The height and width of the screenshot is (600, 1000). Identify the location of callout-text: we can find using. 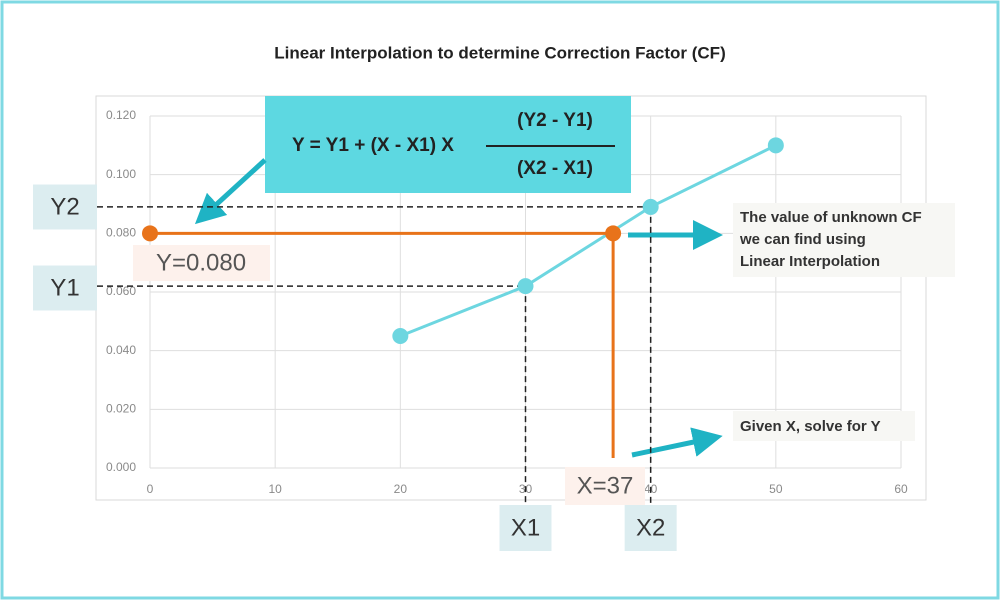
(802, 239).